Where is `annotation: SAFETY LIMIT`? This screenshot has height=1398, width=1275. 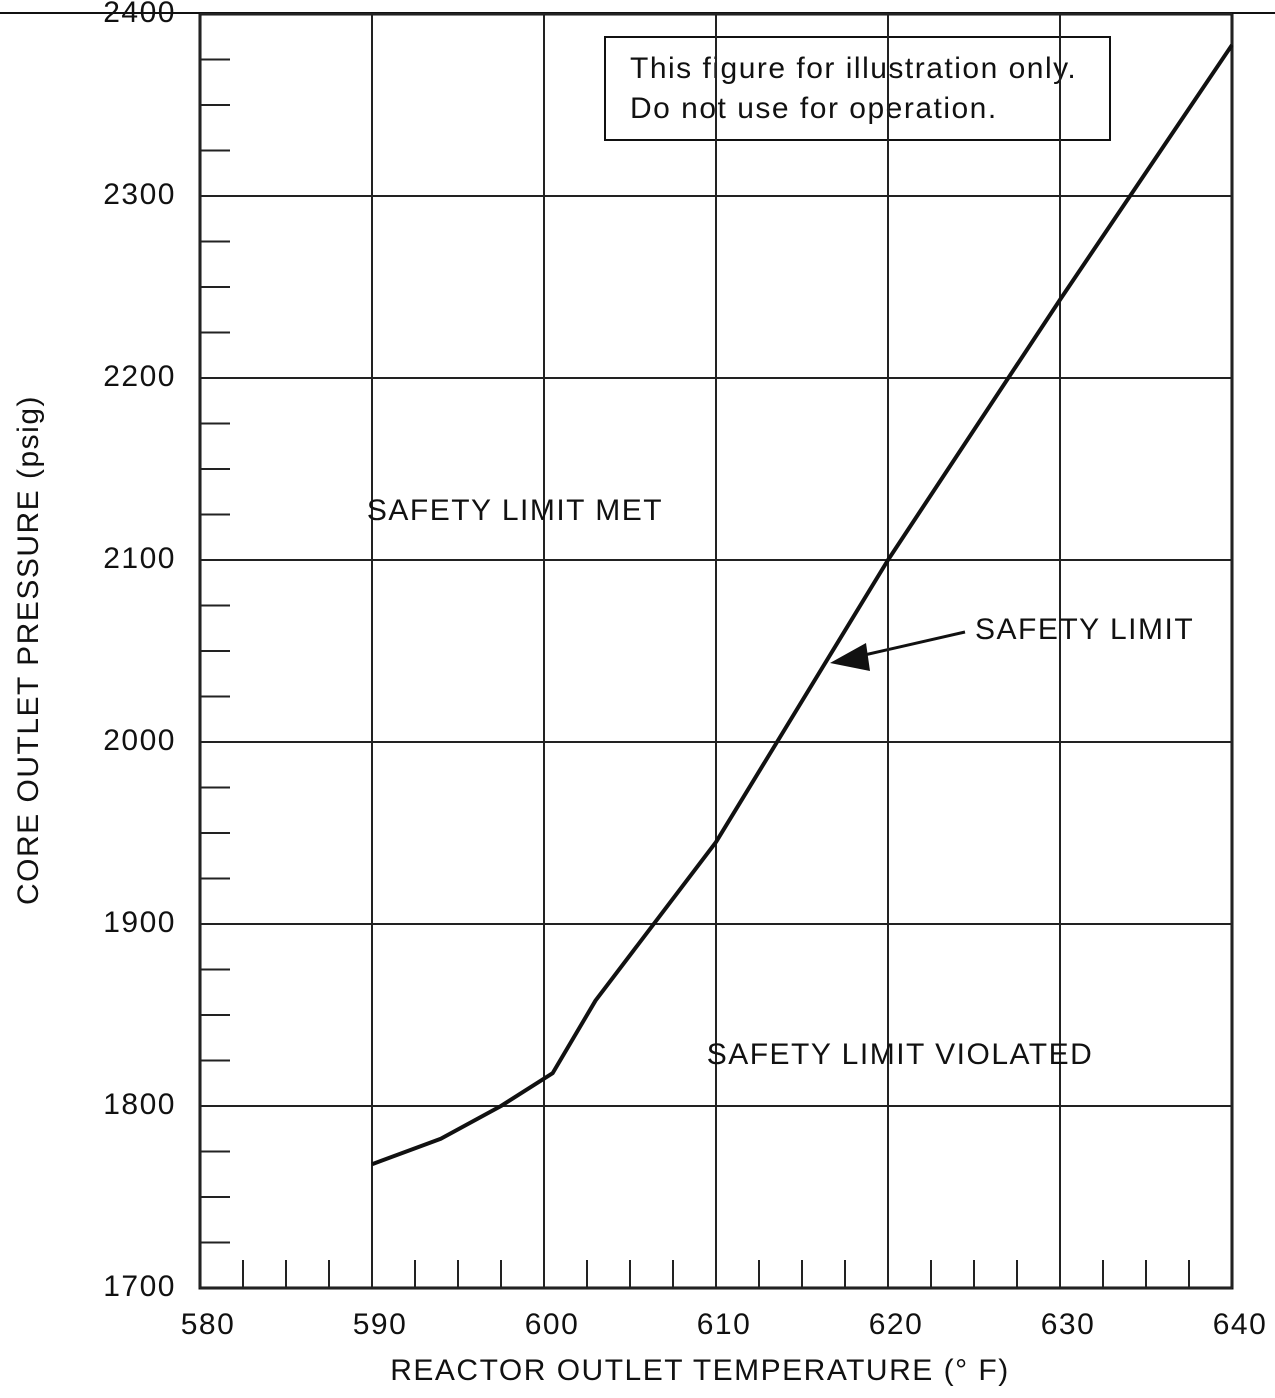
annotation: SAFETY LIMIT is located at coordinates (1084, 629).